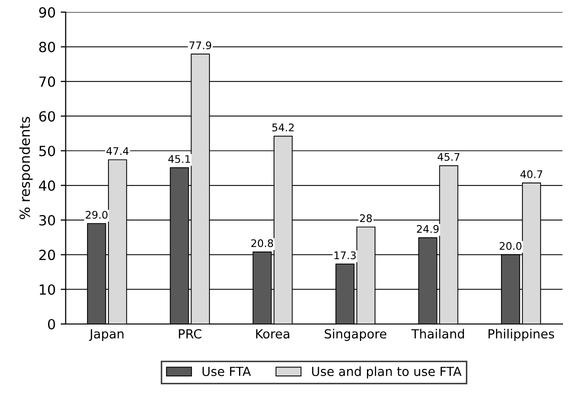 This screenshot has height=405, width=571. Describe the element at coordinates (345, 255) in the screenshot. I see `data-label: 17.3` at that location.